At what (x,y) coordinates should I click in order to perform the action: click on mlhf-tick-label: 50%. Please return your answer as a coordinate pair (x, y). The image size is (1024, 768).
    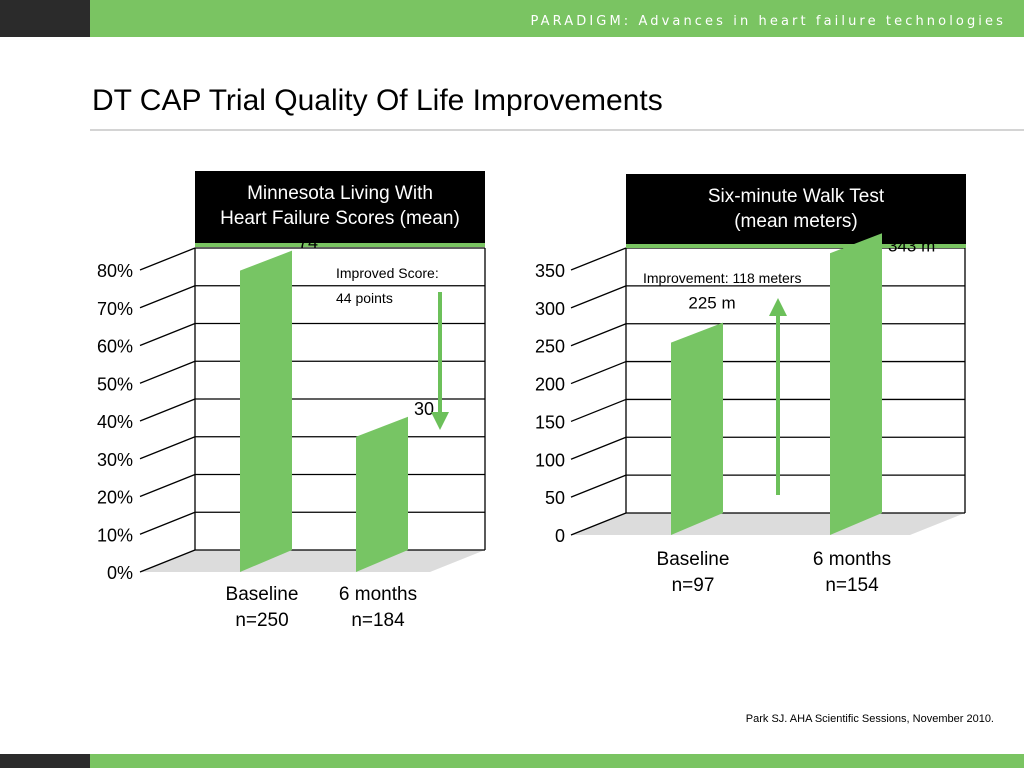
    Looking at the image, I should click on (115, 384).